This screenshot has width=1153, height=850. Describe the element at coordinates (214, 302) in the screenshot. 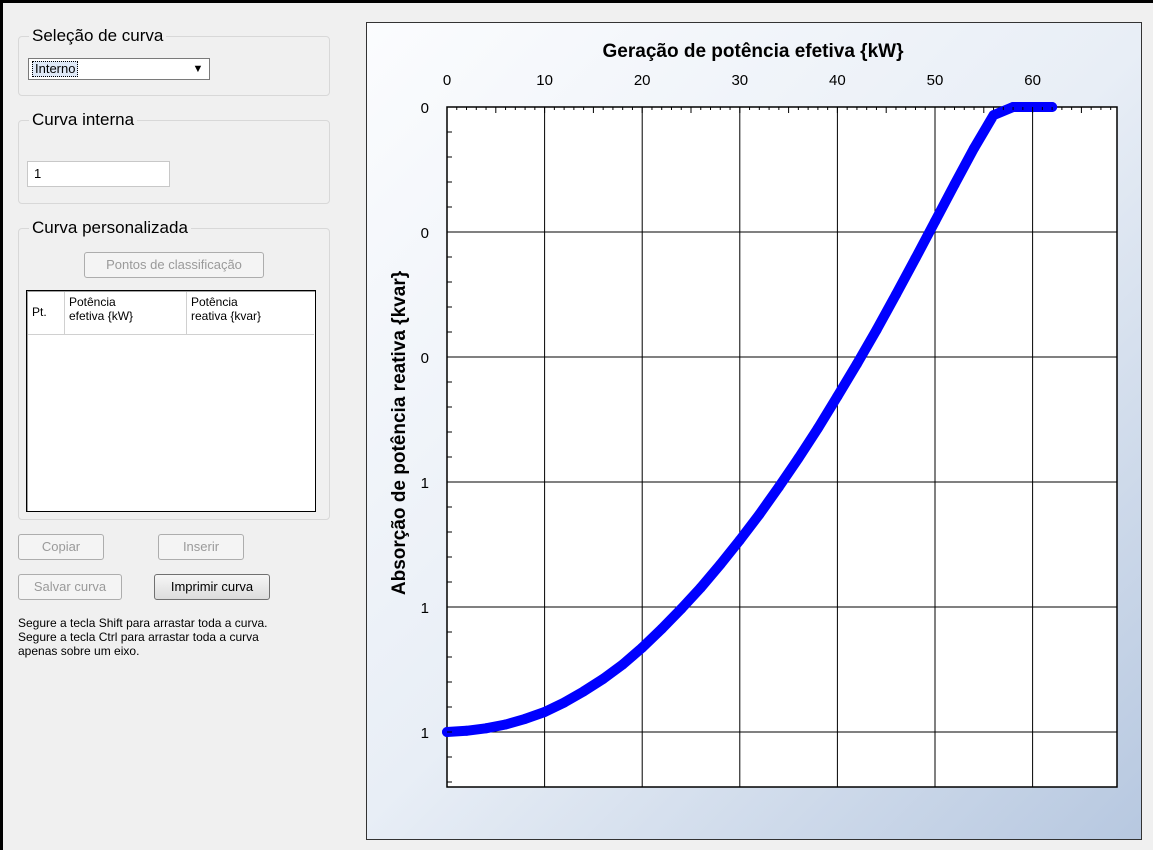

I see `column-header-reactive-line1: Potência` at that location.